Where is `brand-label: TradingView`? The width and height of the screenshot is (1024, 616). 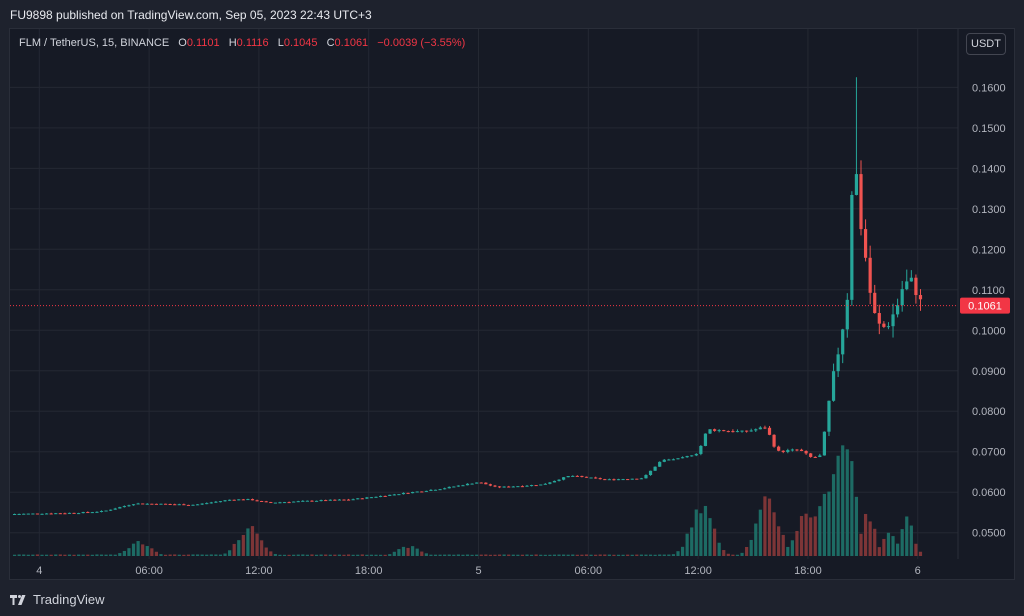
brand-label: TradingView is located at coordinates (69, 599).